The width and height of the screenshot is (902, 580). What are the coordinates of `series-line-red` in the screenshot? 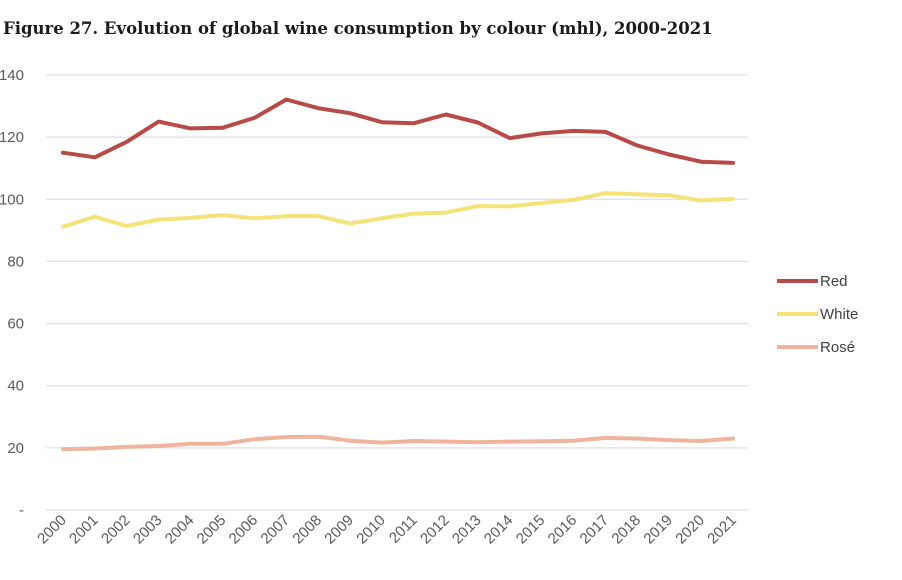 It's located at (398, 131).